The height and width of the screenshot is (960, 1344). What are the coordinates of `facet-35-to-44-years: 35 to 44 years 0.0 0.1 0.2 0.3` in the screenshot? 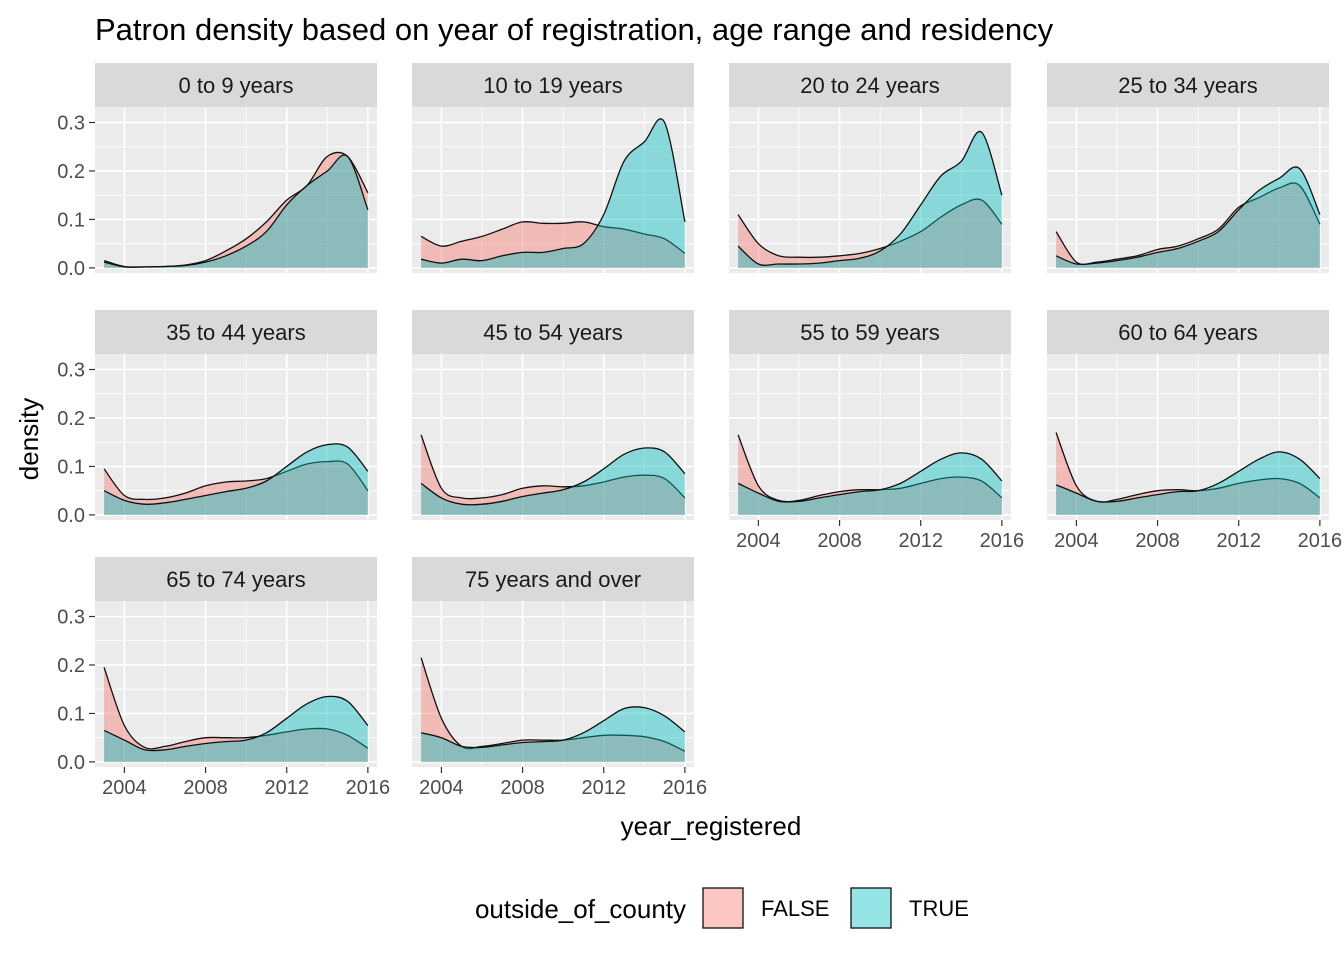 It's located at (217, 418).